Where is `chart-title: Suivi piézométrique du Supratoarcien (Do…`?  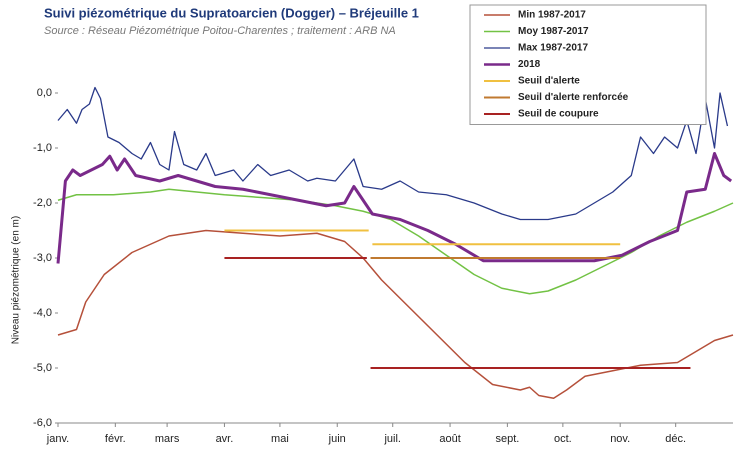 chart-title: Suivi piézométrique du Supratoarcien (Do… is located at coordinates (231, 12).